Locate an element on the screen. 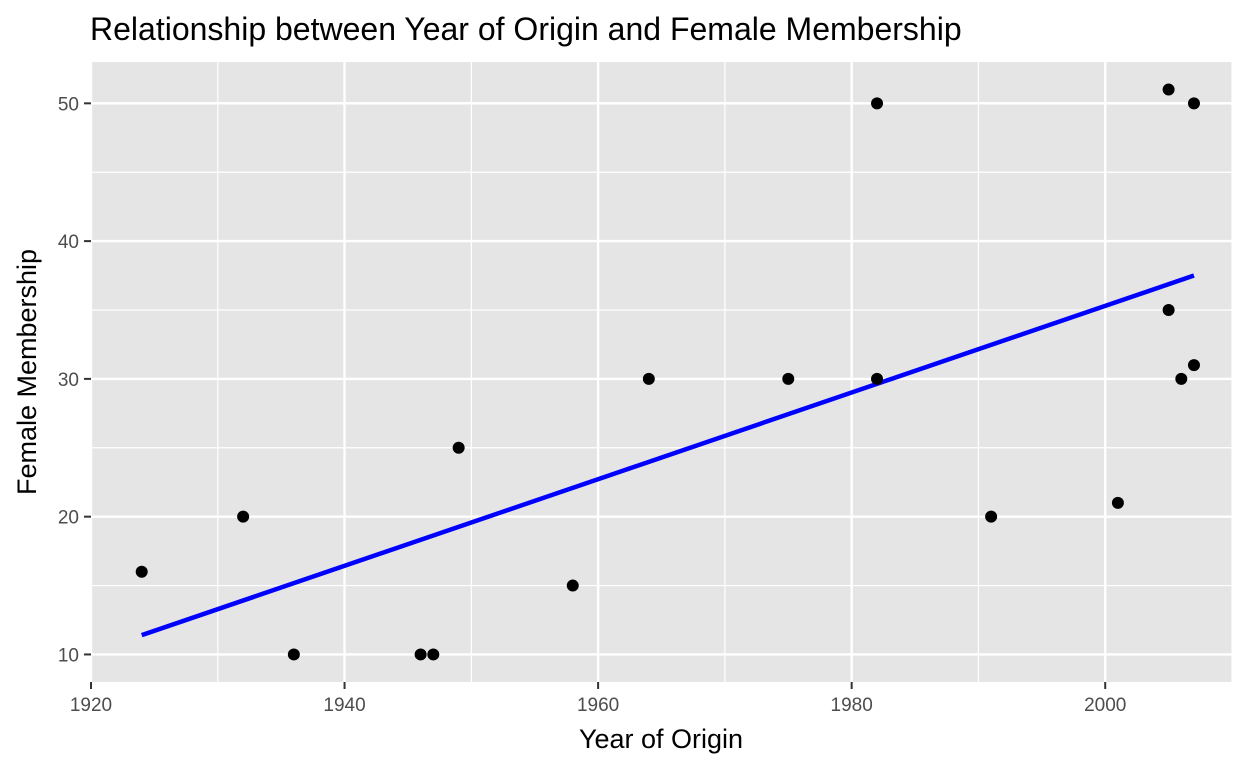 Image resolution: width=1248 pixels, height=768 pixels. y-axis-title: Female Membership is located at coordinates (27, 372).